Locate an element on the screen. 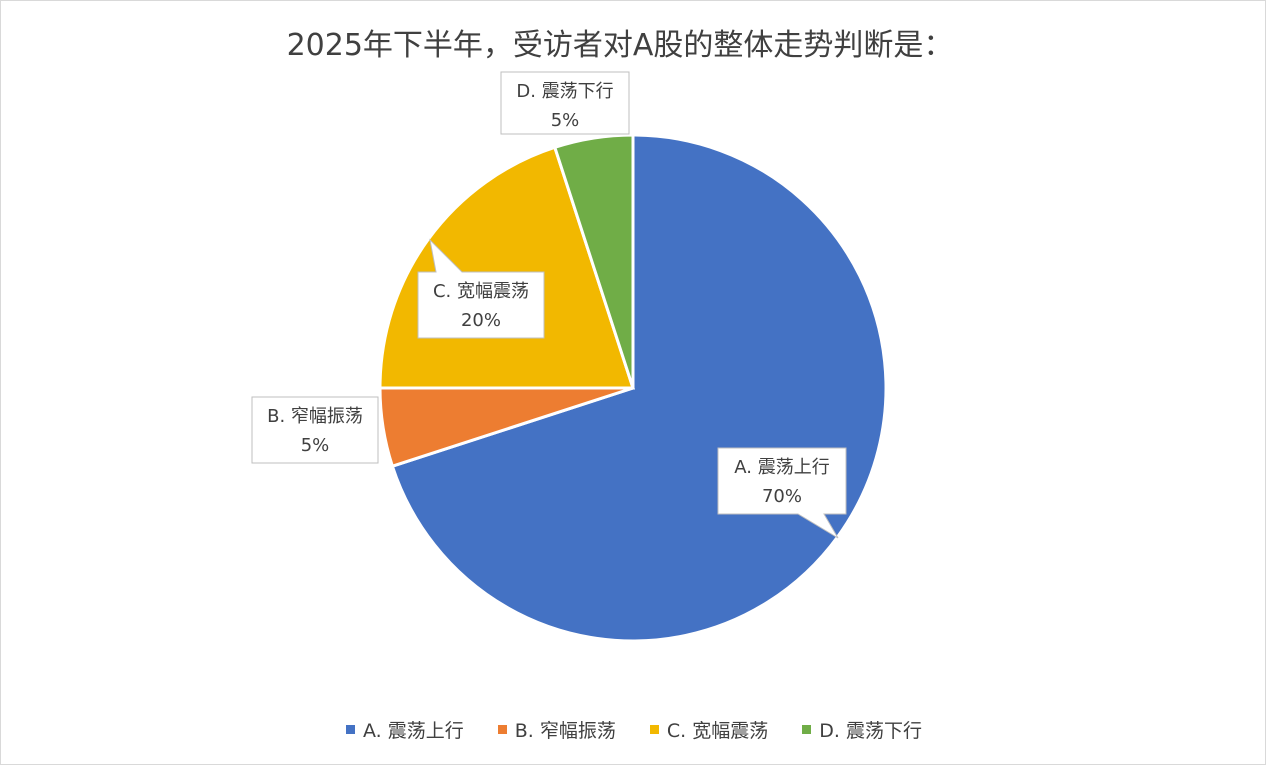 This screenshot has width=1268, height=767. data-label-c: C. 宽幅震荡 20% is located at coordinates (481, 288).